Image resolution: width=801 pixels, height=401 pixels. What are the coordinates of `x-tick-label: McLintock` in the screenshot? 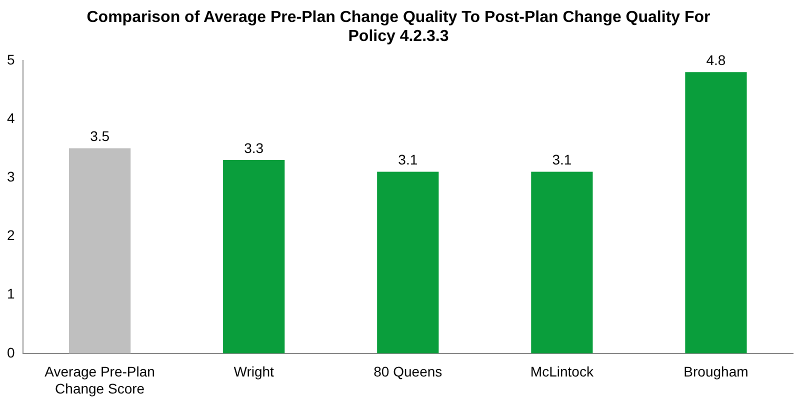 It's located at (562, 372).